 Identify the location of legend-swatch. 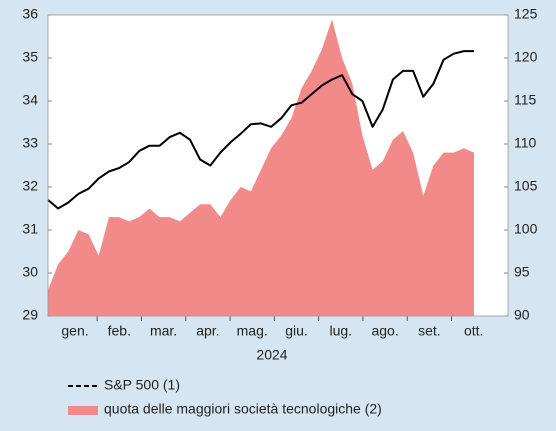
(83, 410).